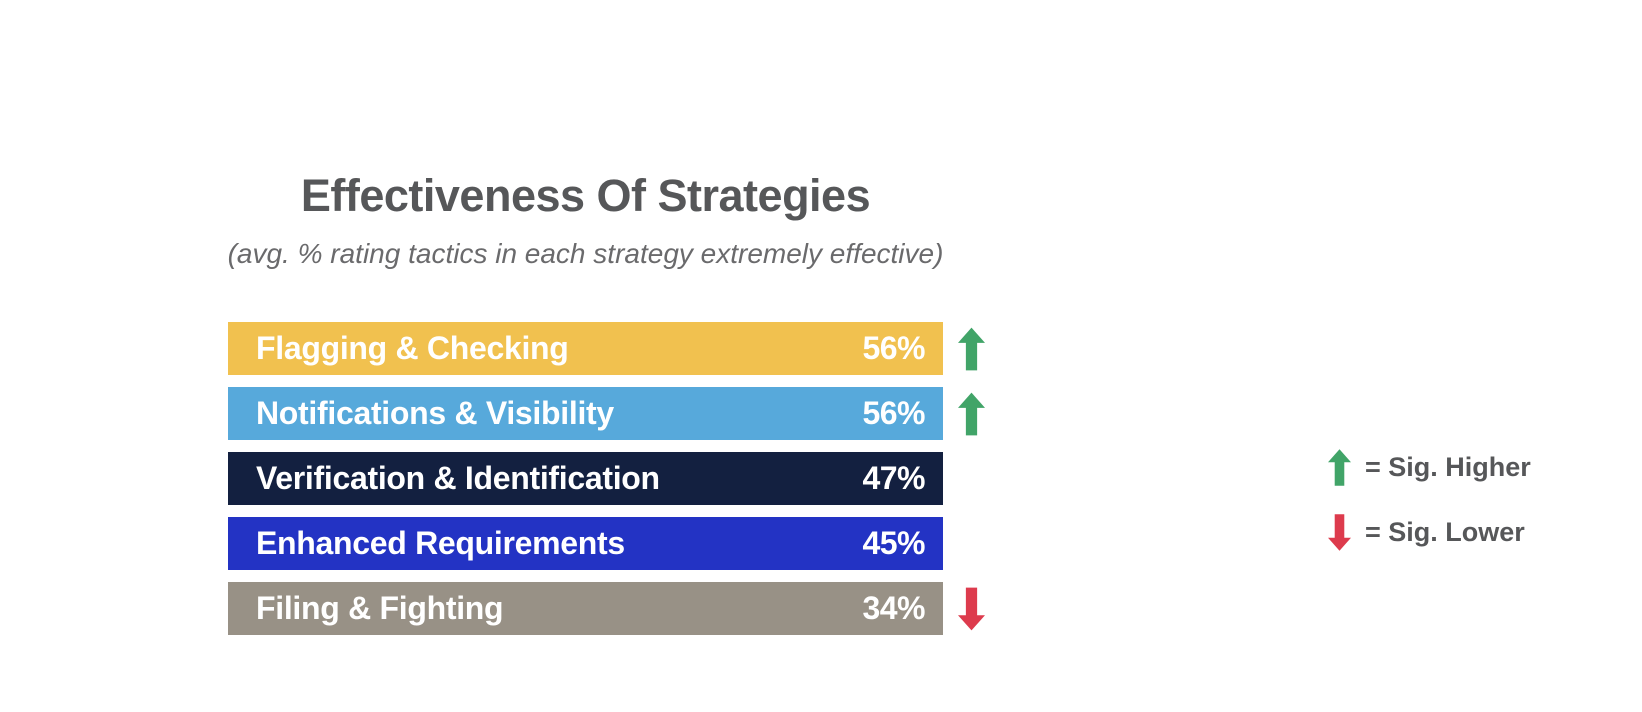 This screenshot has width=1642, height=712. I want to click on legend: = Sig. Higher = Sig. Lower, so click(1429, 511).